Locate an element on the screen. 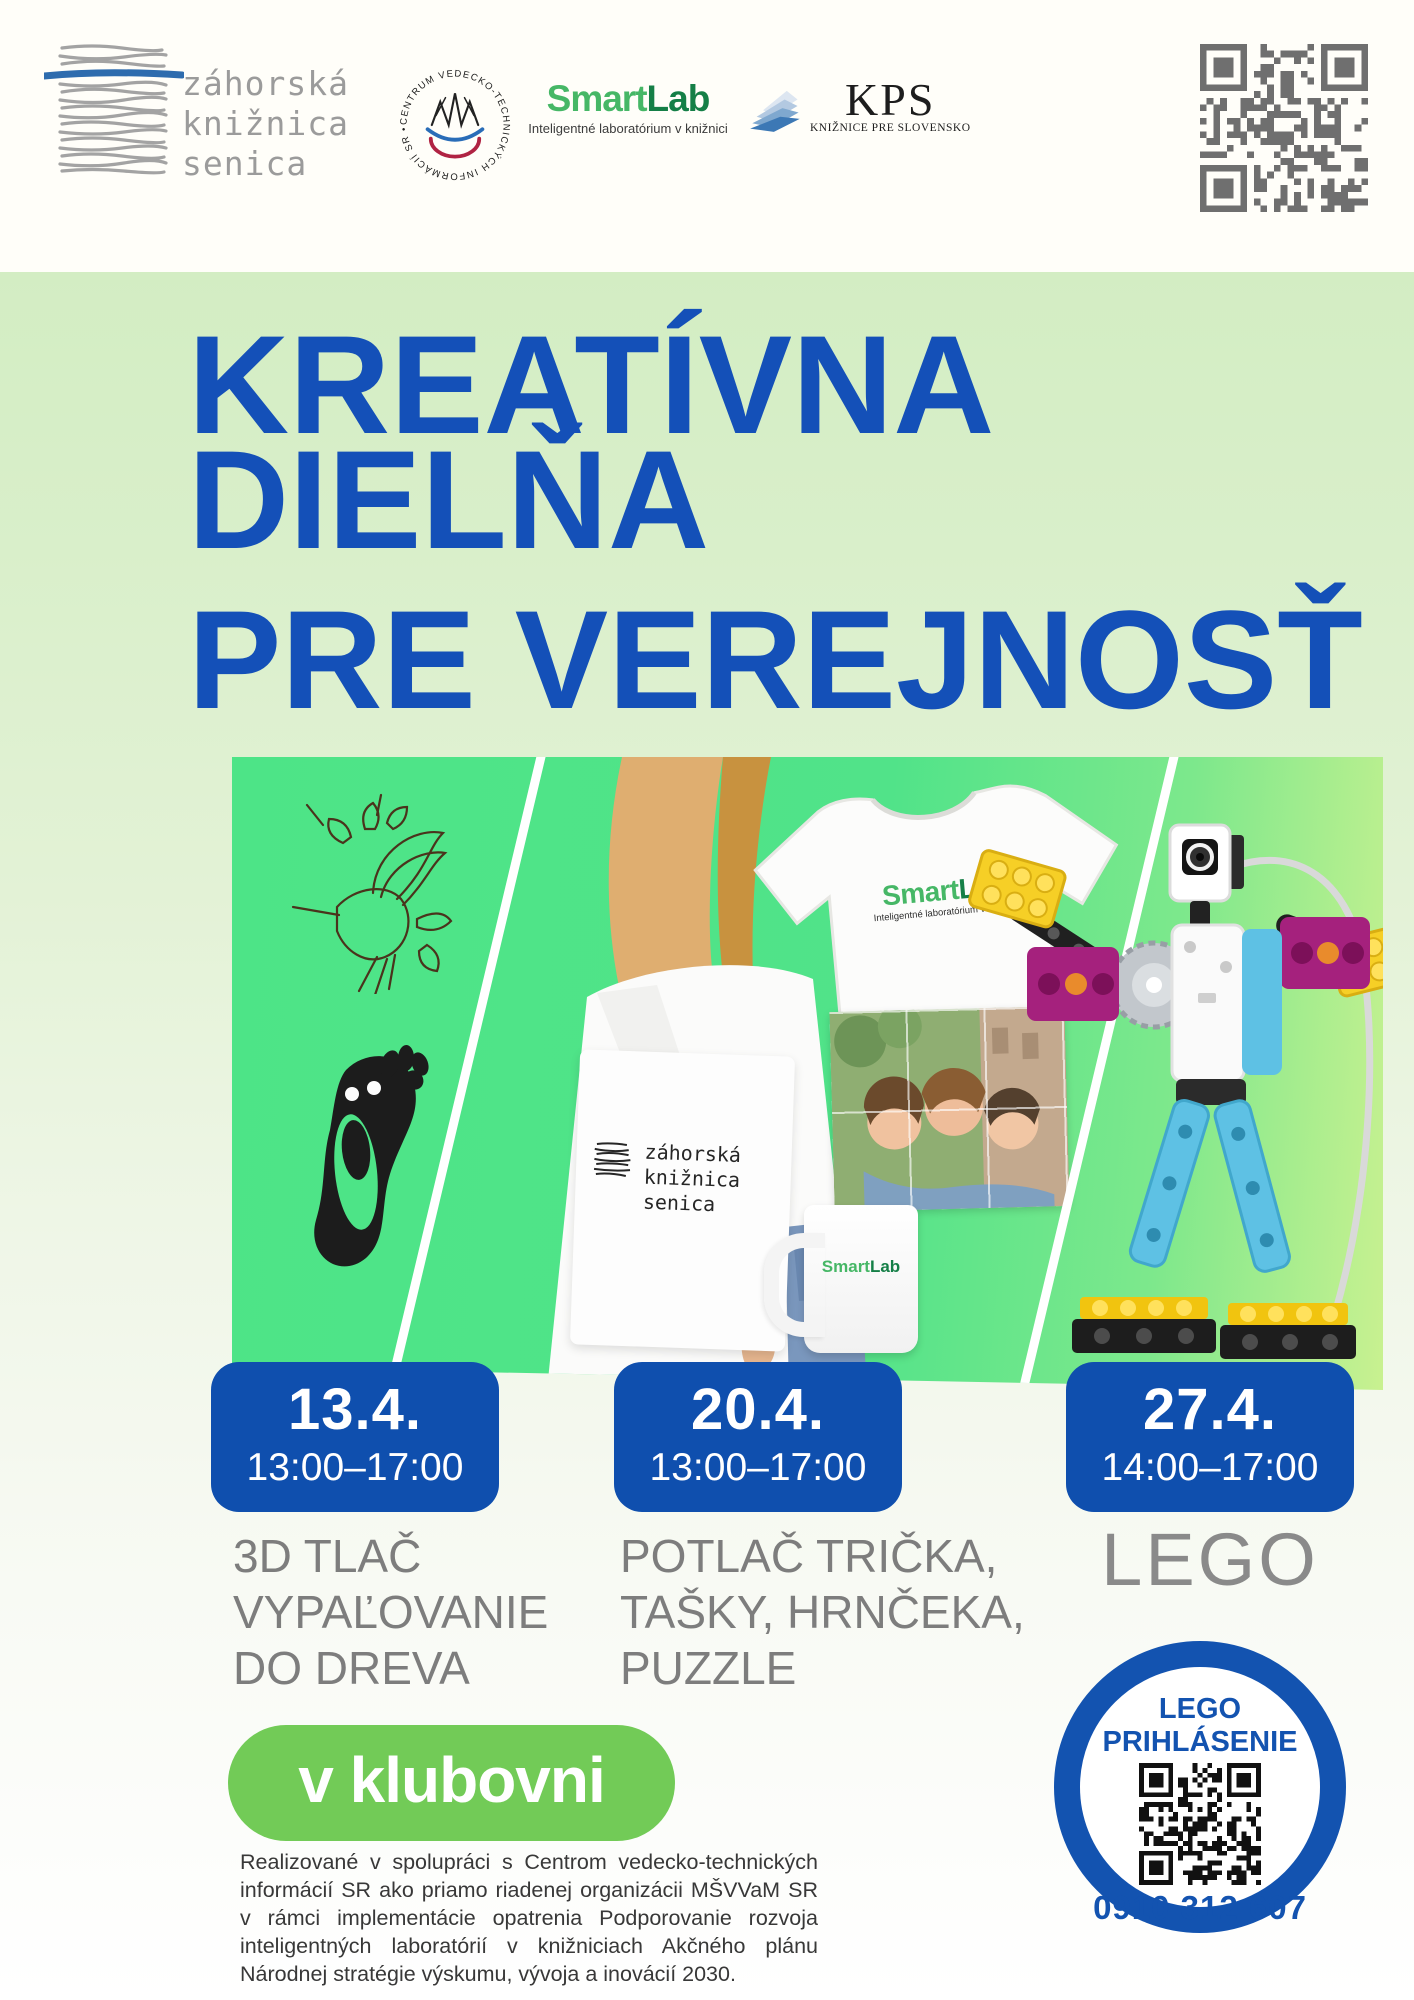  session-badge-2: 20.4. 13:00–17:00 is located at coordinates (758, 1437).